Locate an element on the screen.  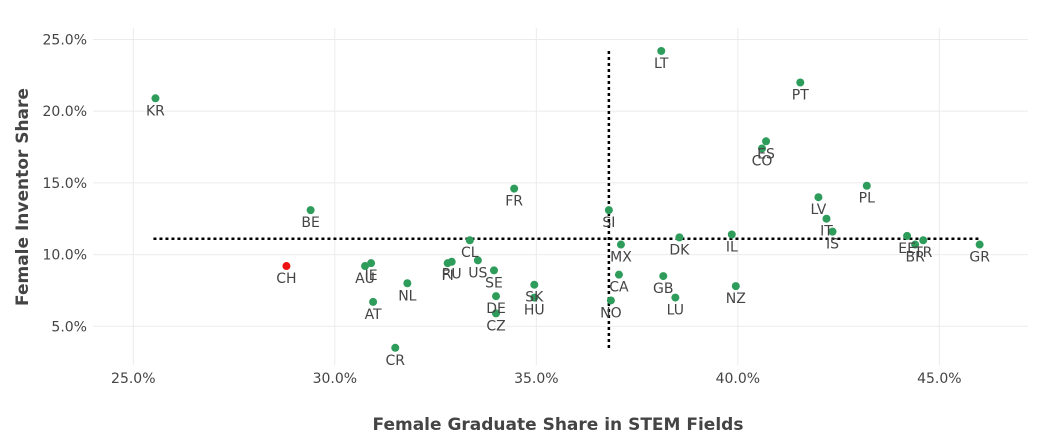
x-tick-label: 45.0% is located at coordinates (939, 379).